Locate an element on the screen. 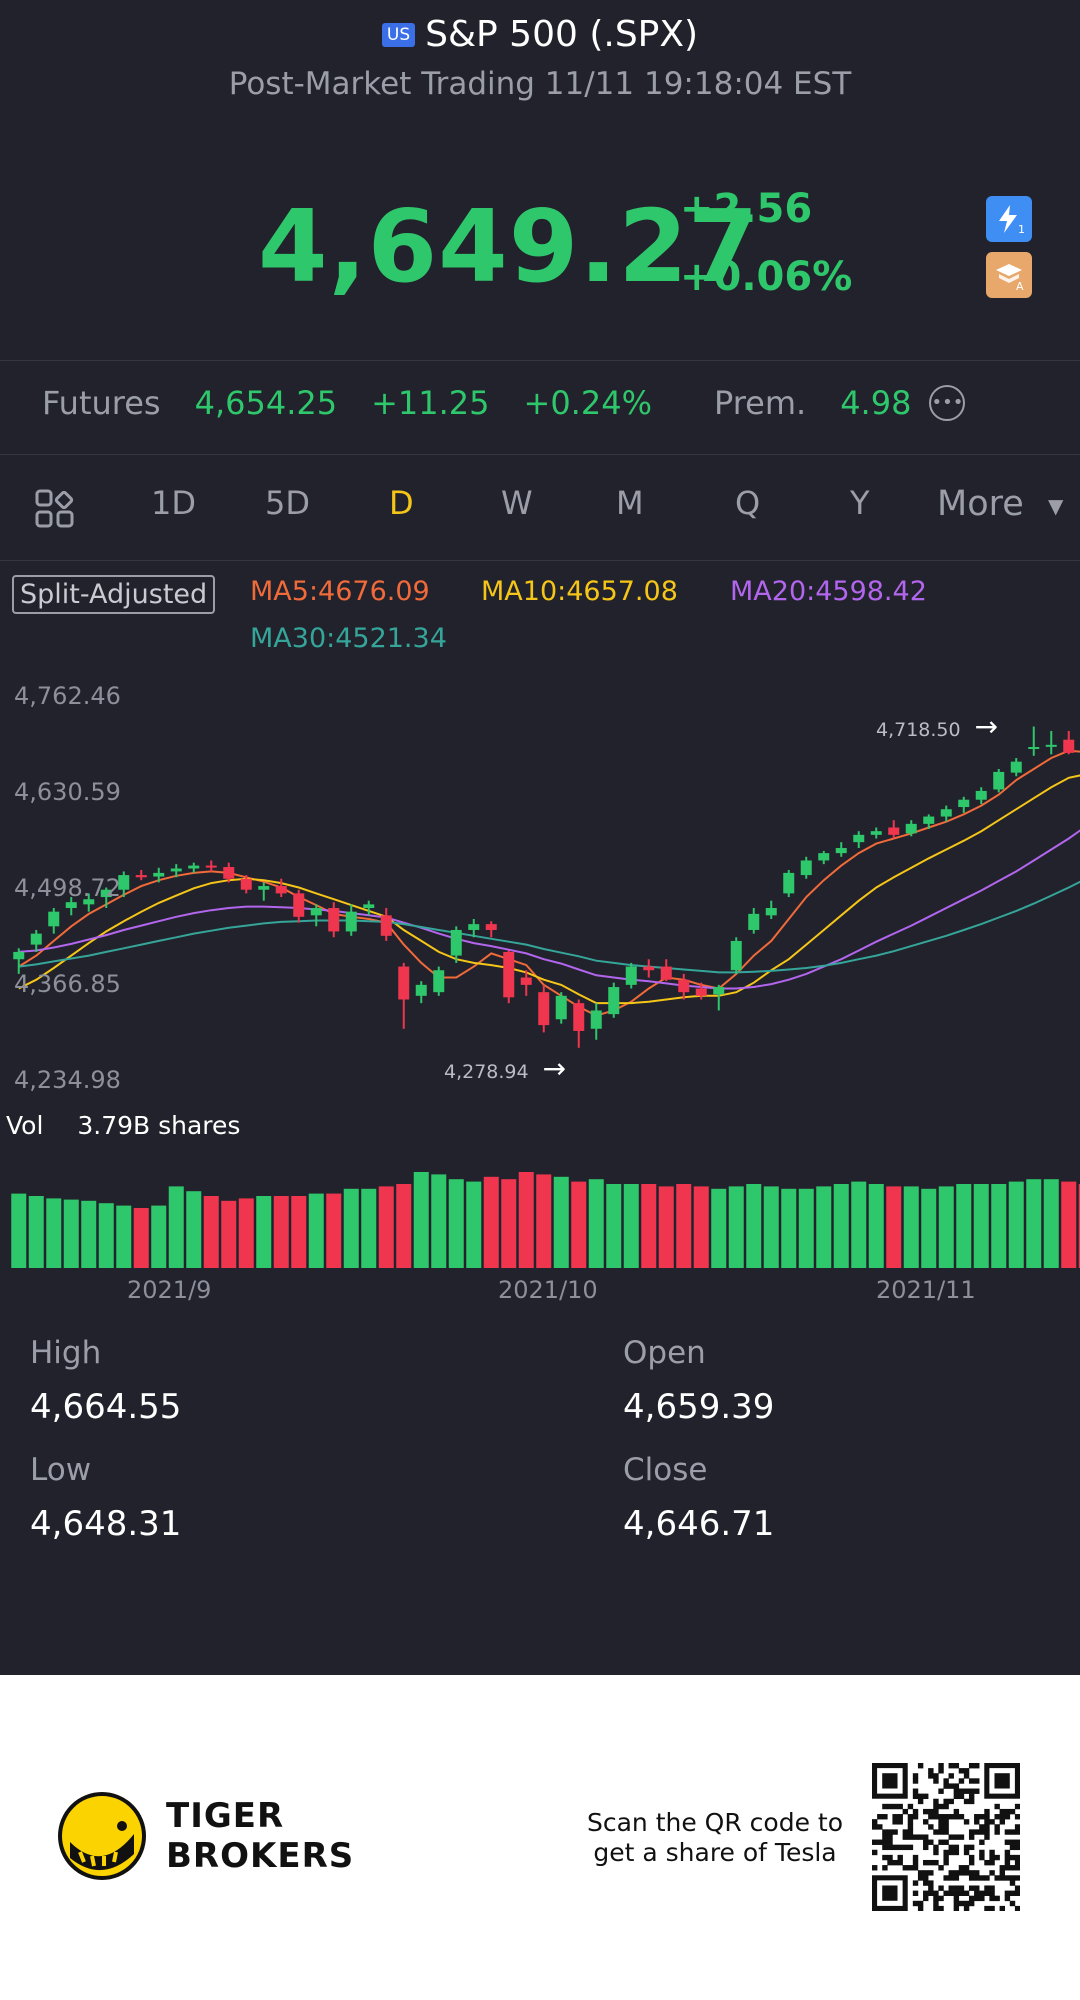 This screenshot has width=1080, height=2000. ma20-line is located at coordinates (549, 909).